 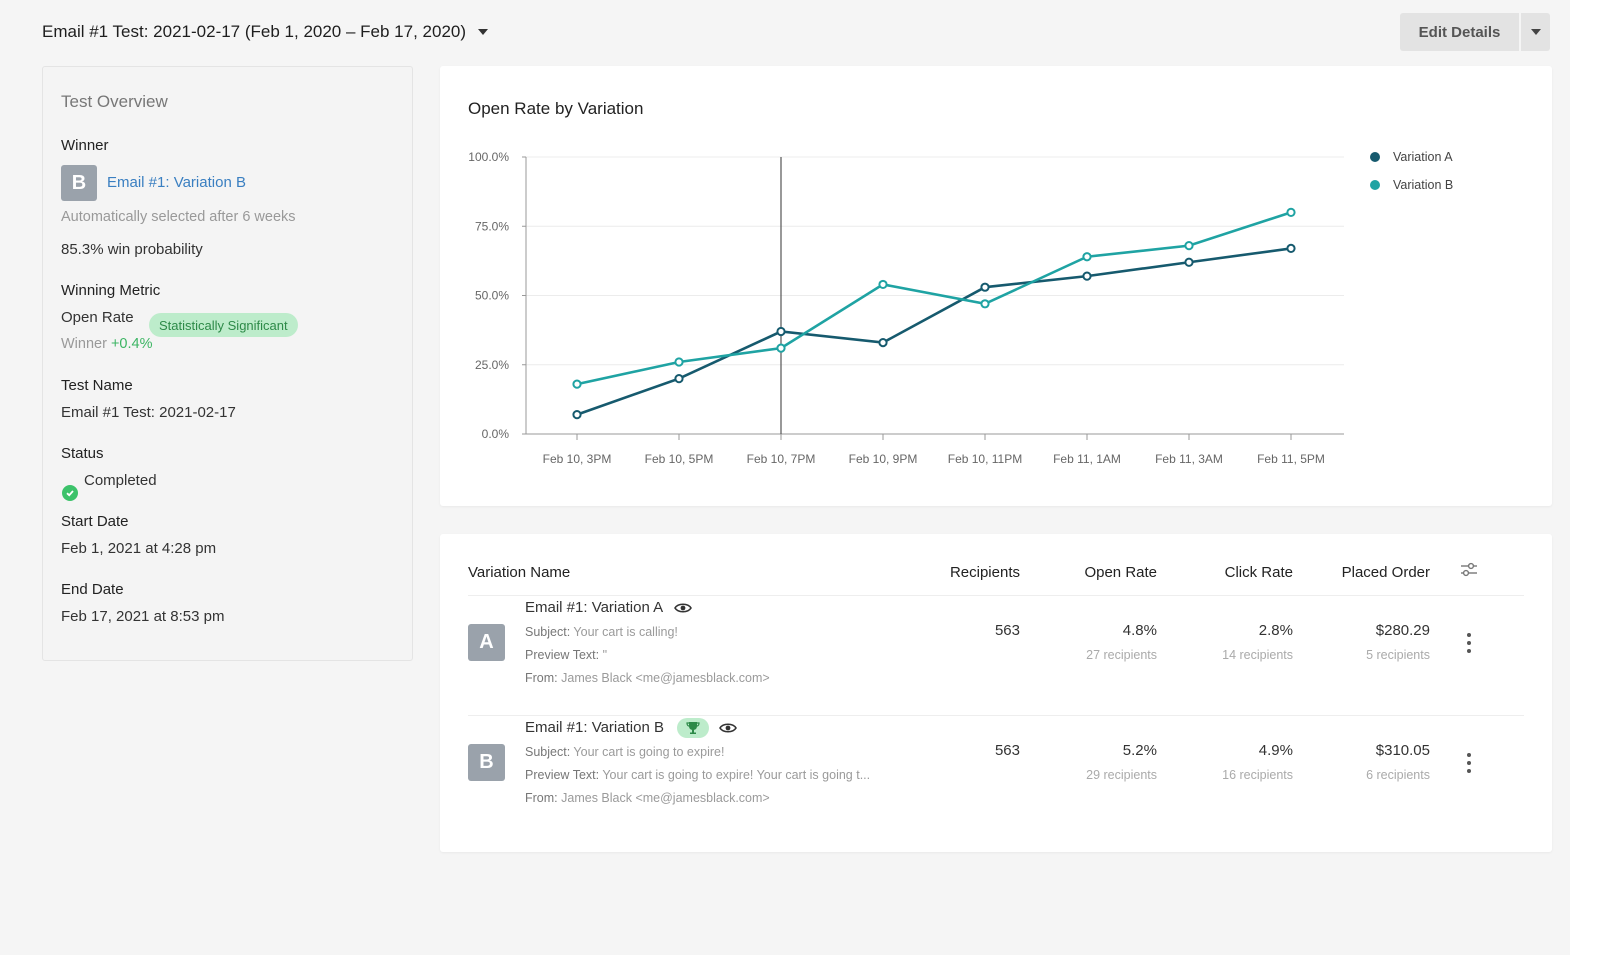 I want to click on col-header-click-rate: Click Rate, so click(x=1258, y=572).